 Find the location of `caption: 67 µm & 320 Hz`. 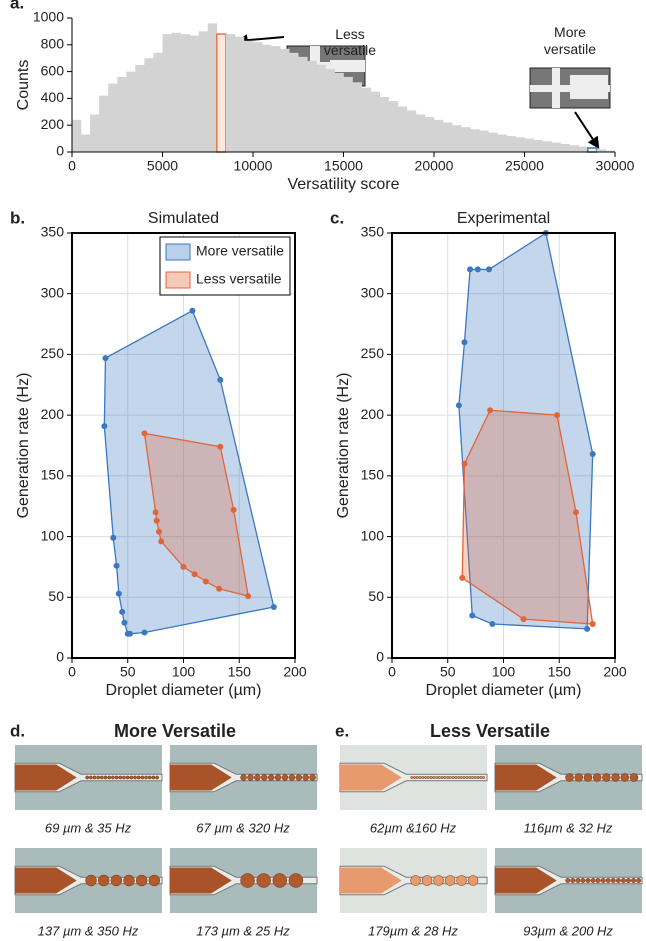

caption: 67 µm & 320 Hz is located at coordinates (243, 827).